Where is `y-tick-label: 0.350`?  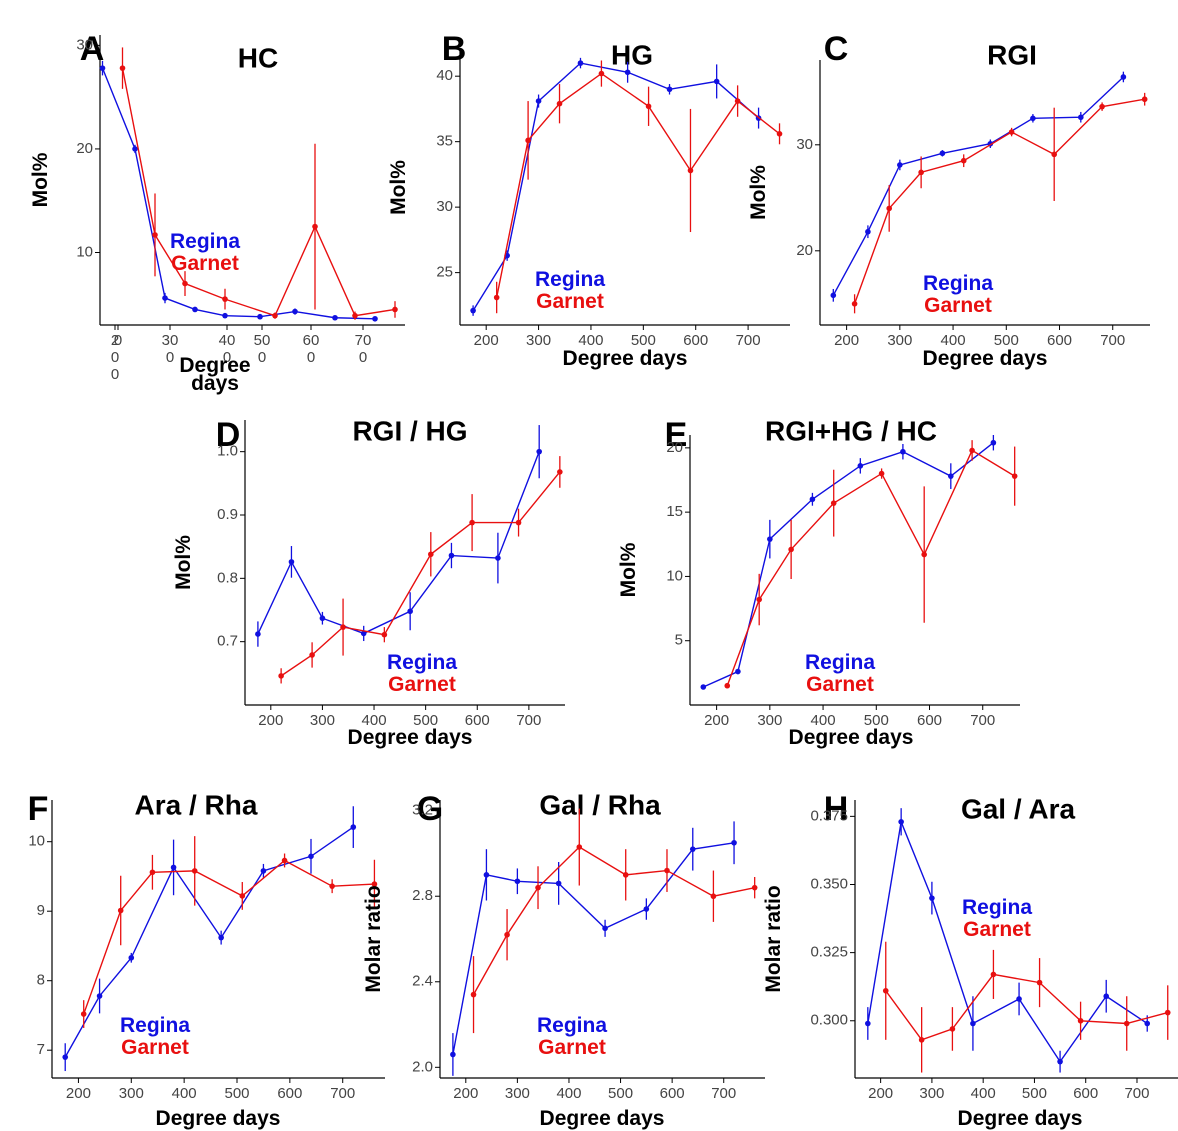
y-tick-label: 0.350 is located at coordinates (829, 883).